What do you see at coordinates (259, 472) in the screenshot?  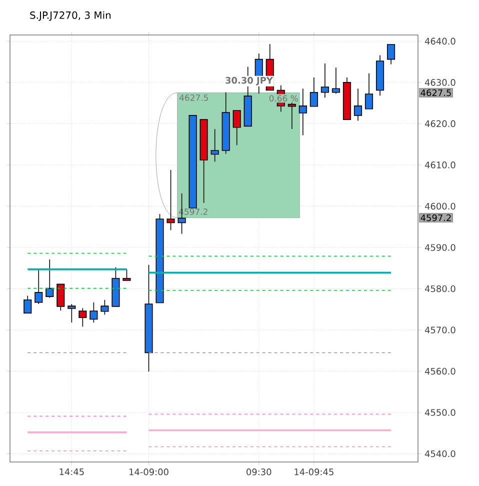 I see `x-tick-label: 09:30` at bounding box center [259, 472].